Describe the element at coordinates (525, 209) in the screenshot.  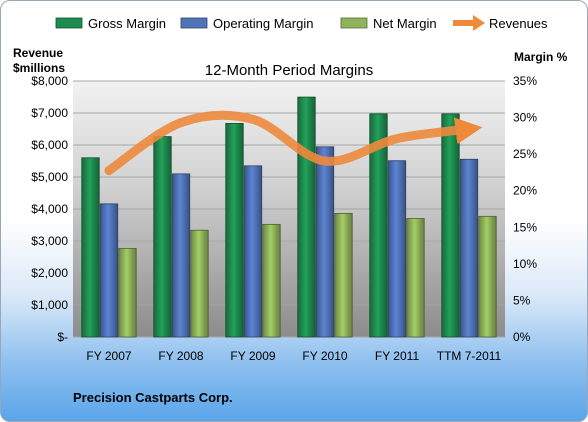
I see `right-axis-ticks: 0% 5% 10% 15% 20% 25% 30% 35%` at that location.